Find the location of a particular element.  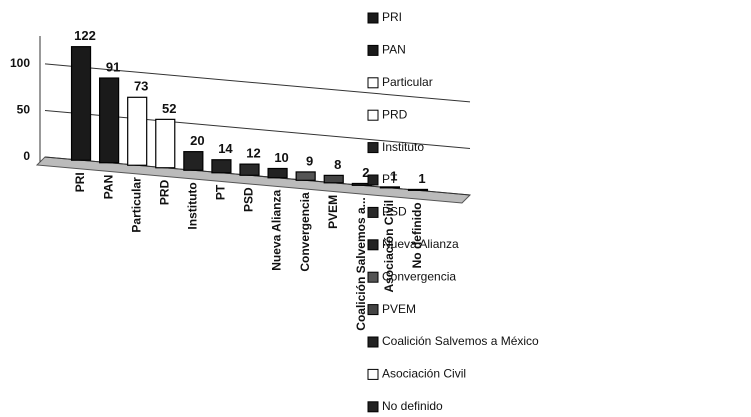

x-tick-label: Asociación Civil is located at coordinates (389, 246).